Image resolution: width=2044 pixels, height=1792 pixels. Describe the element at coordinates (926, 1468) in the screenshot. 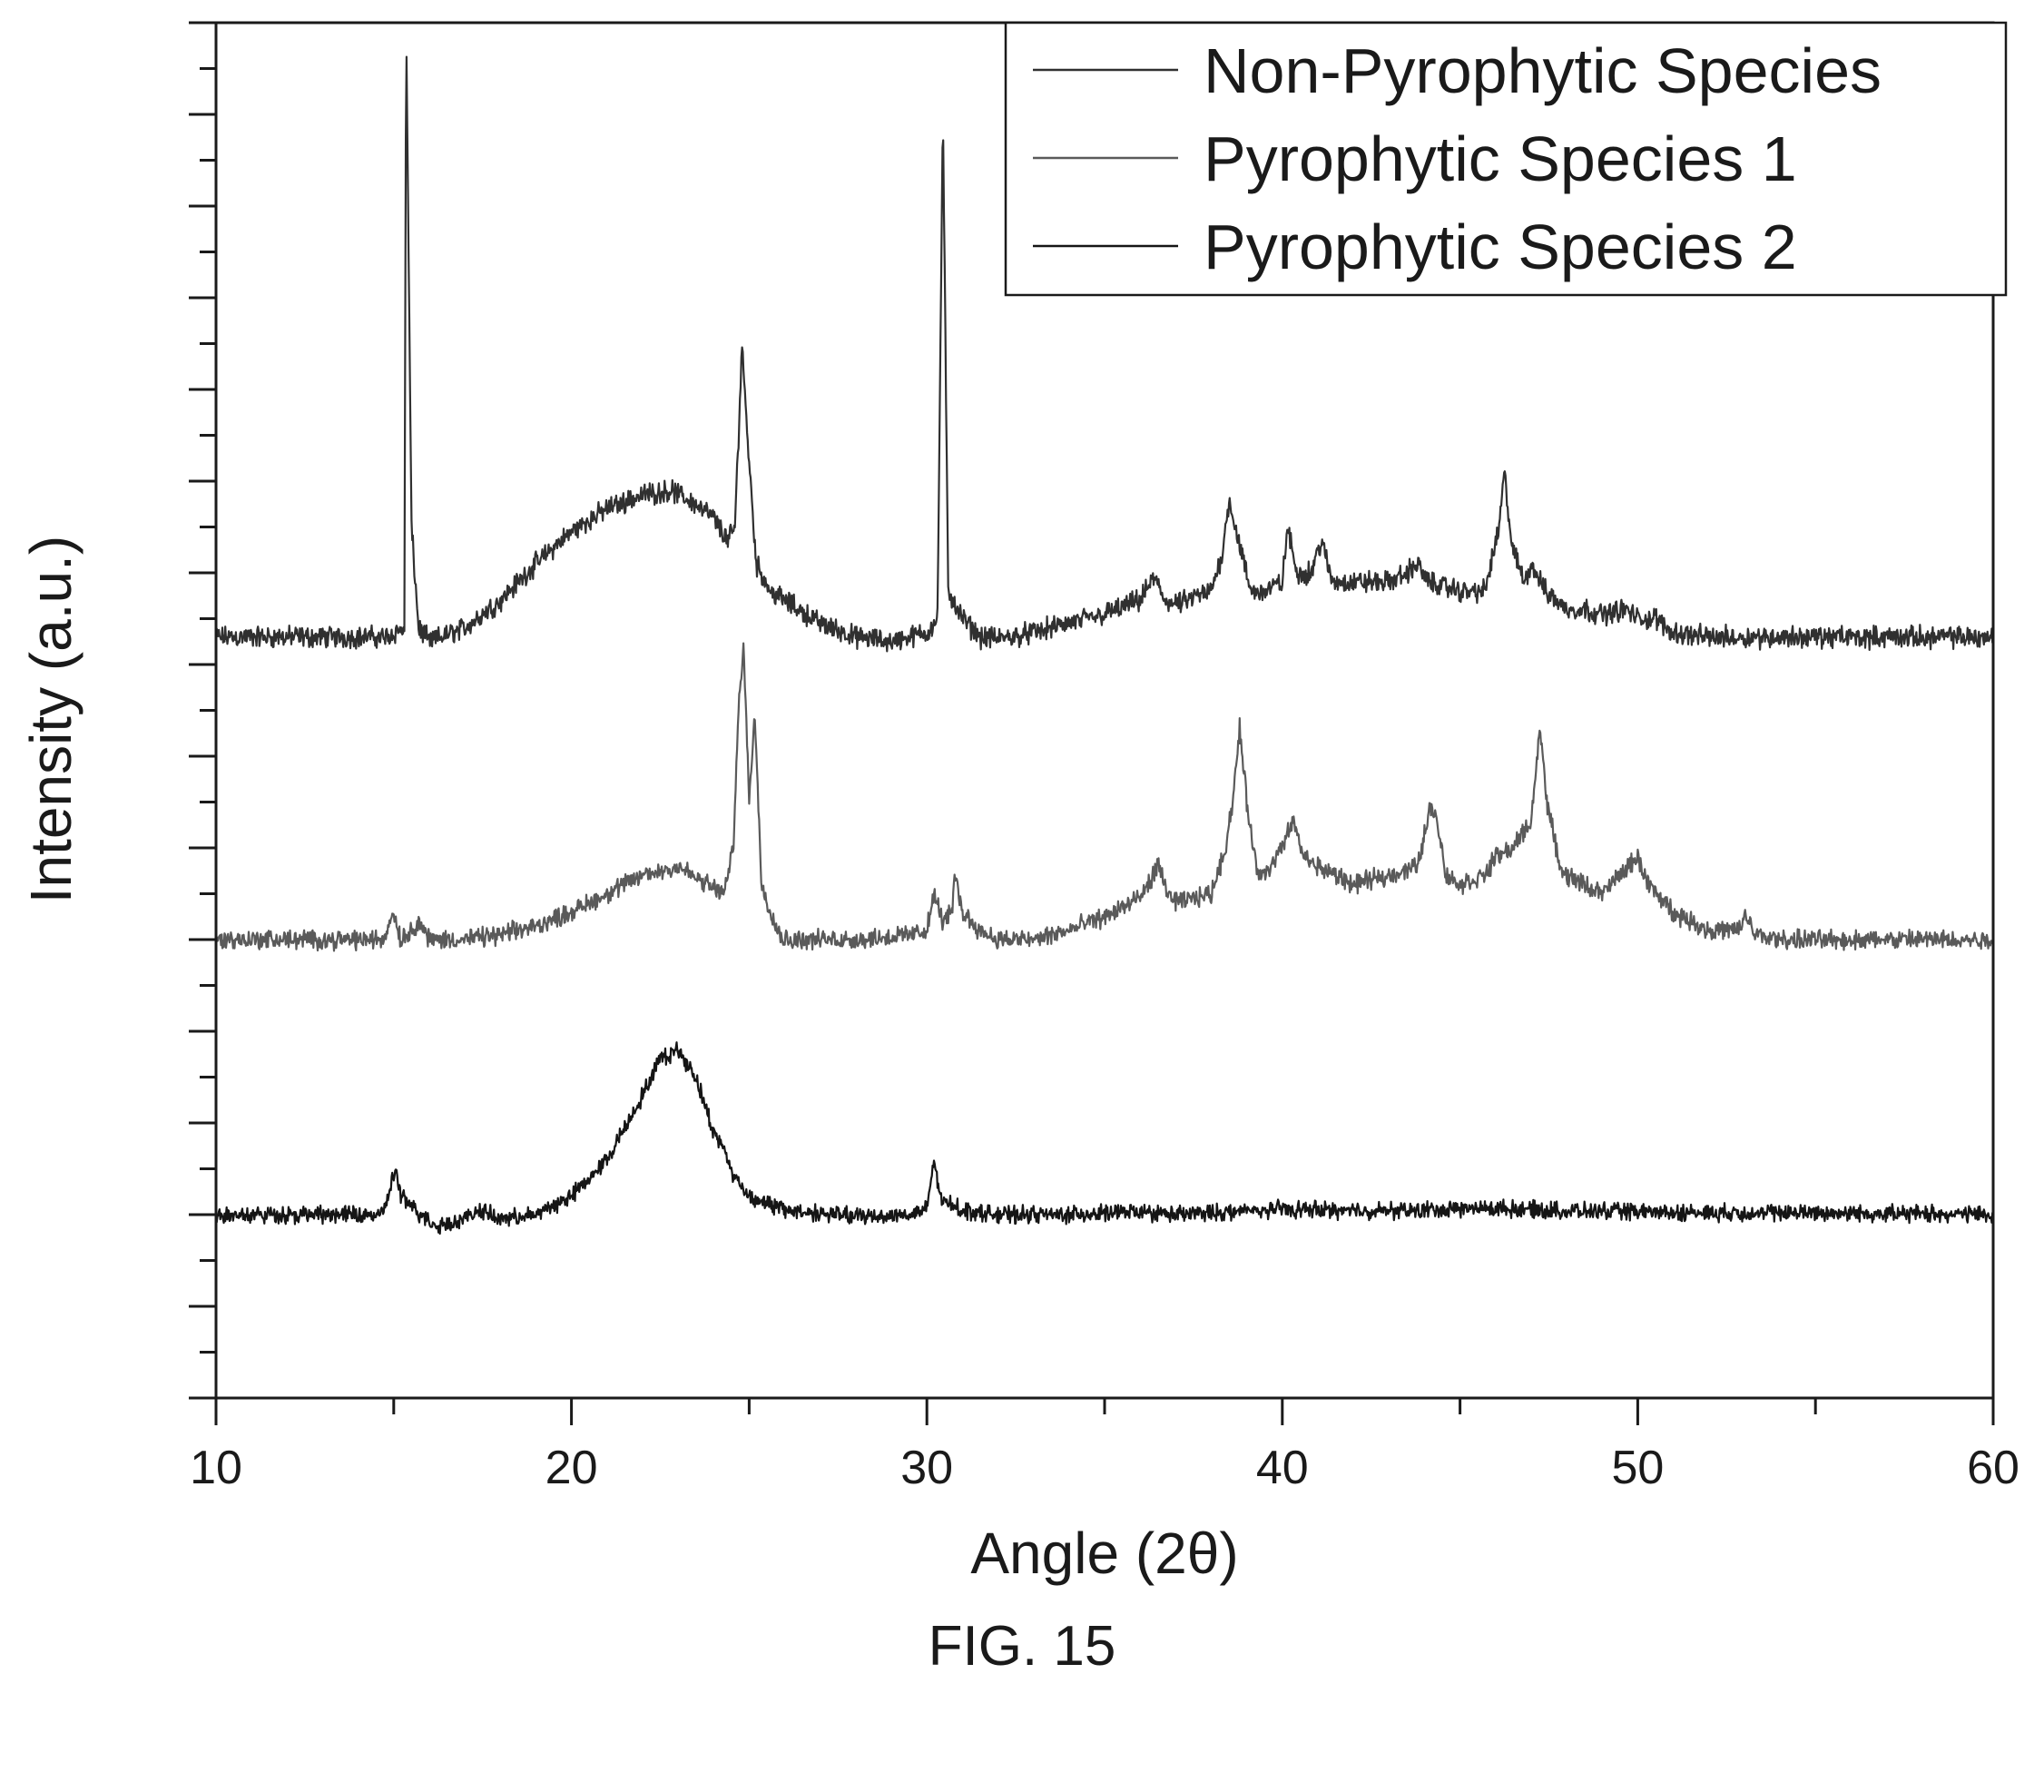

I see `x-tick-label: 30` at that location.